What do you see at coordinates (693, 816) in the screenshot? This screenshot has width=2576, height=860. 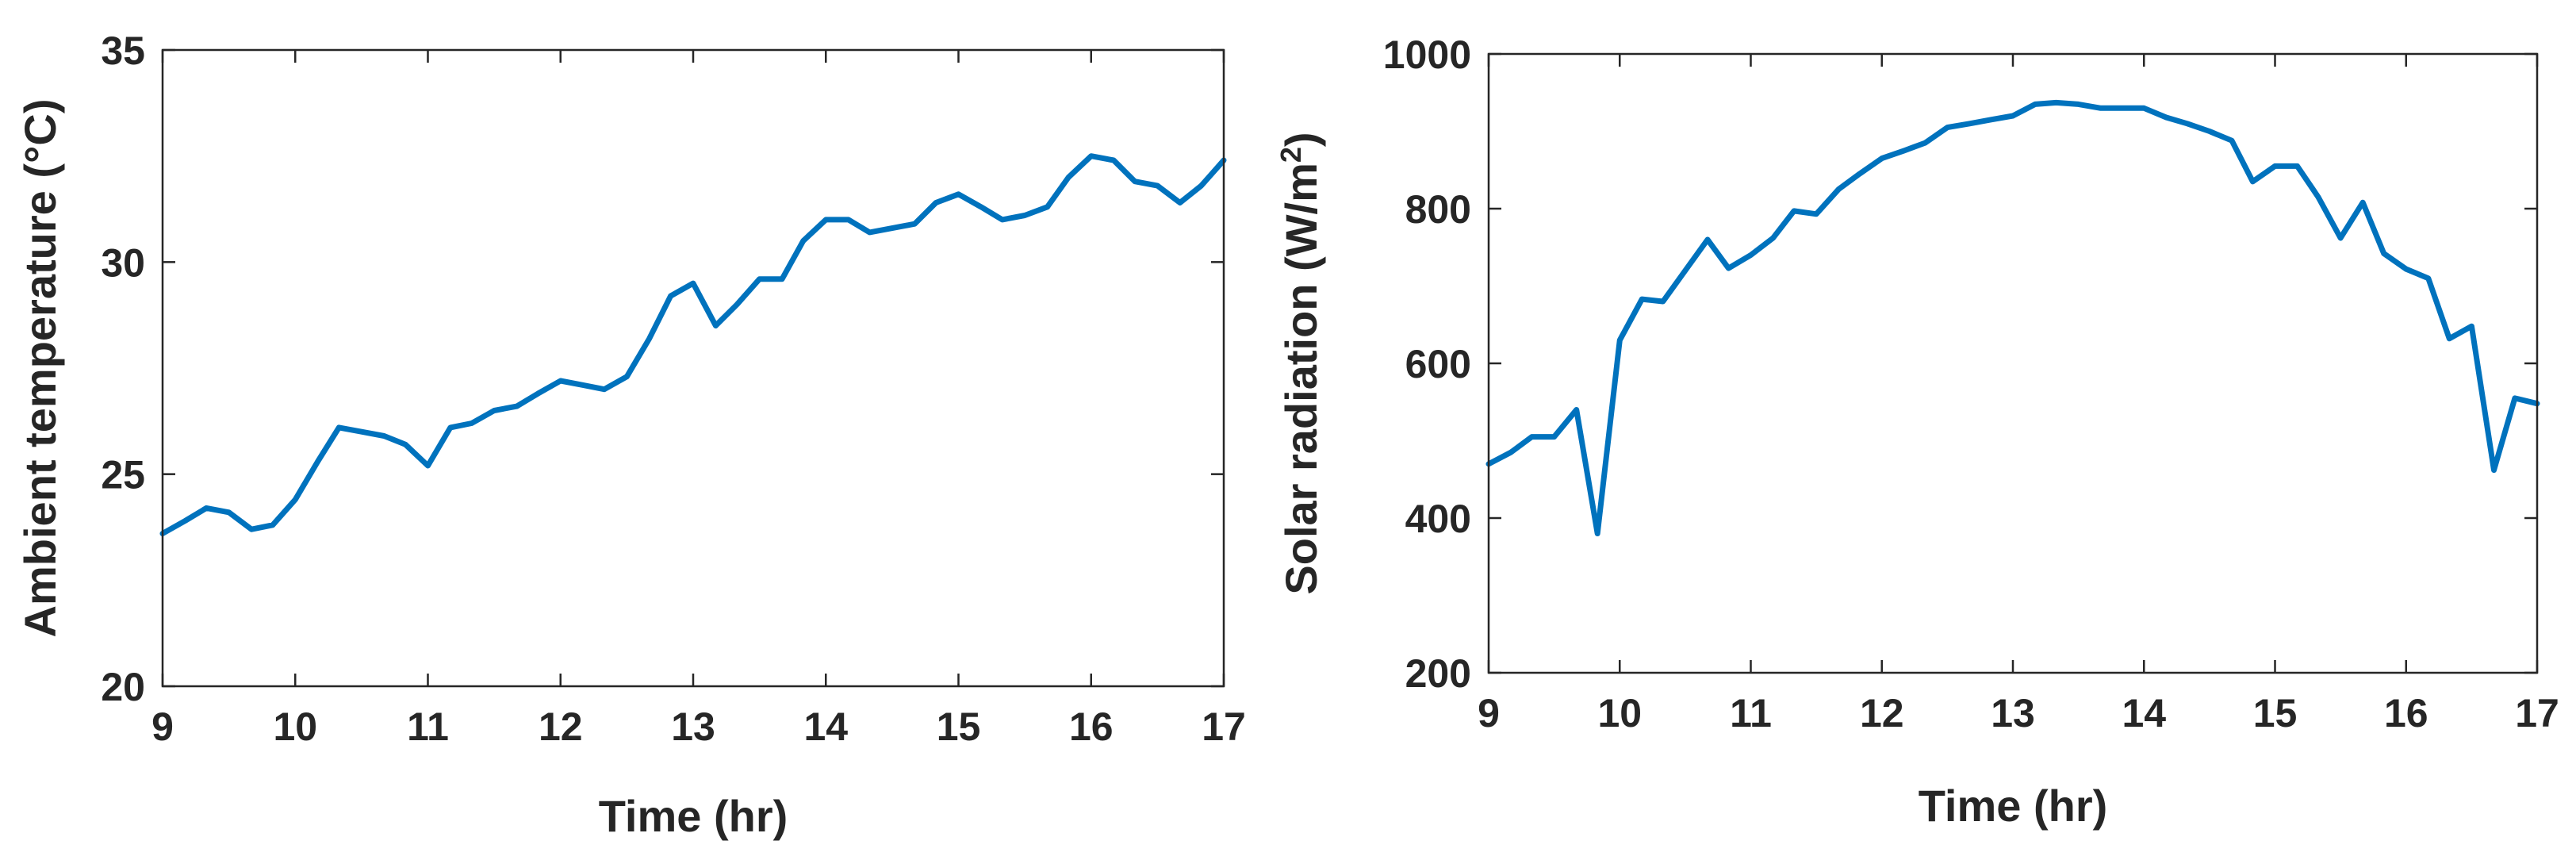 I see `temperature-x-axis-label: Time (hr)` at bounding box center [693, 816].